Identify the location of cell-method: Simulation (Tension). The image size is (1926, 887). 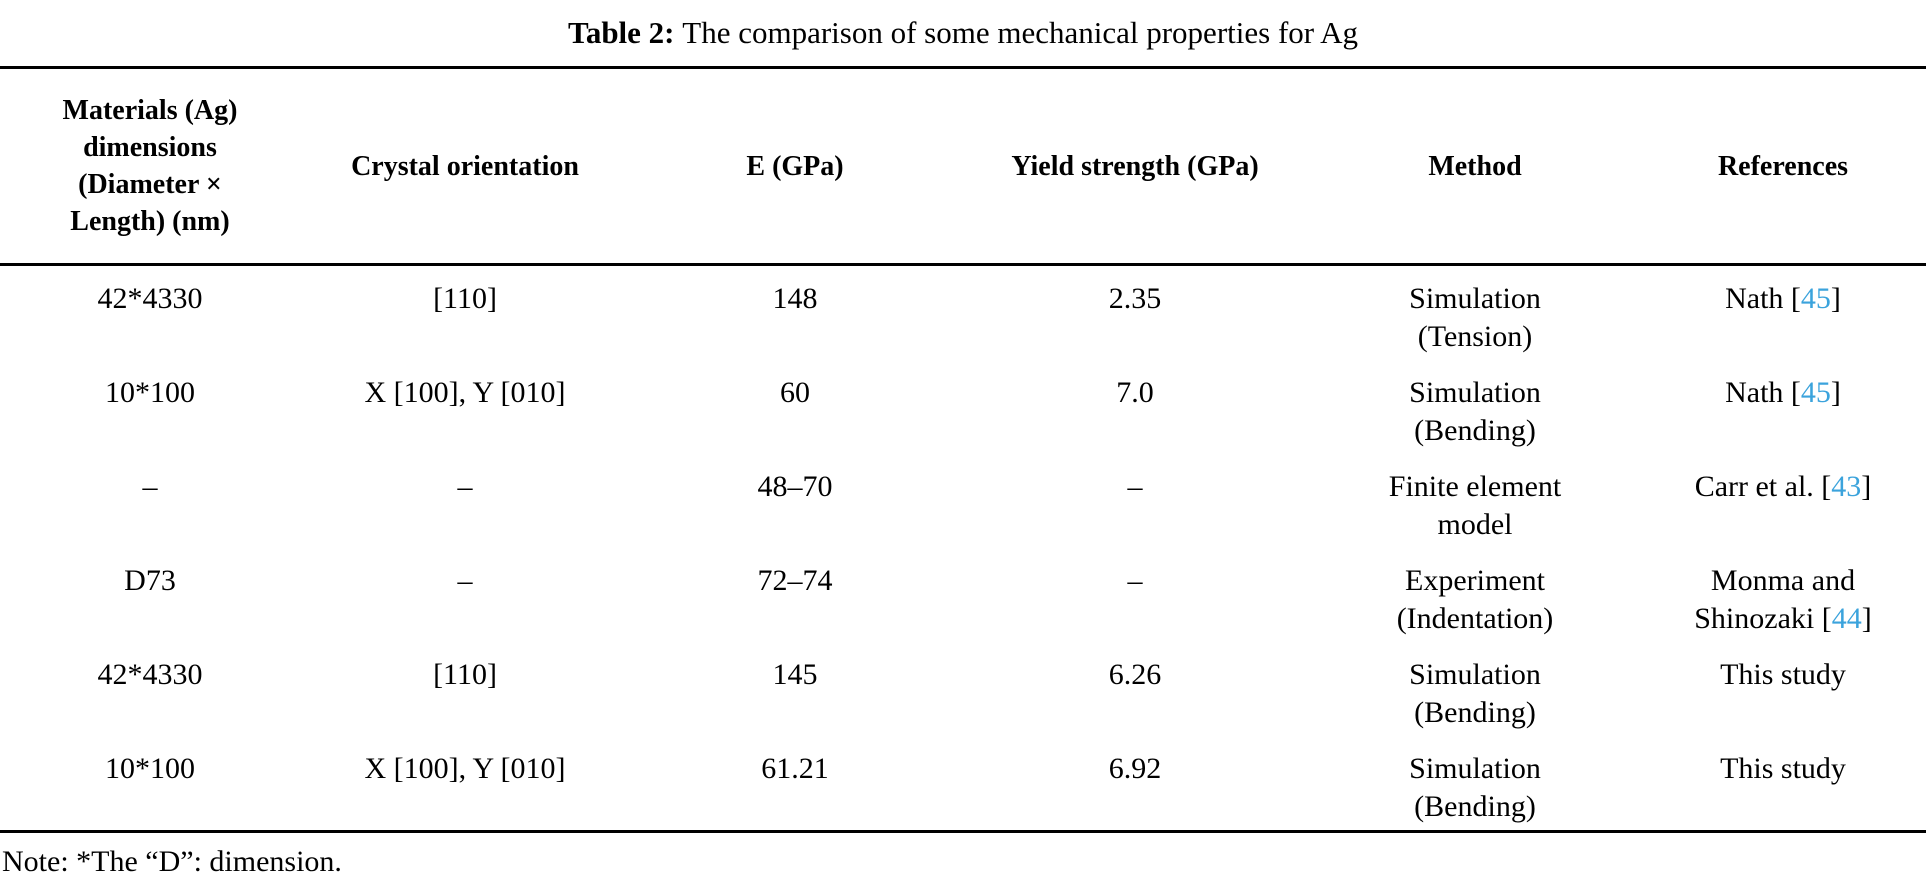
(1475, 317).